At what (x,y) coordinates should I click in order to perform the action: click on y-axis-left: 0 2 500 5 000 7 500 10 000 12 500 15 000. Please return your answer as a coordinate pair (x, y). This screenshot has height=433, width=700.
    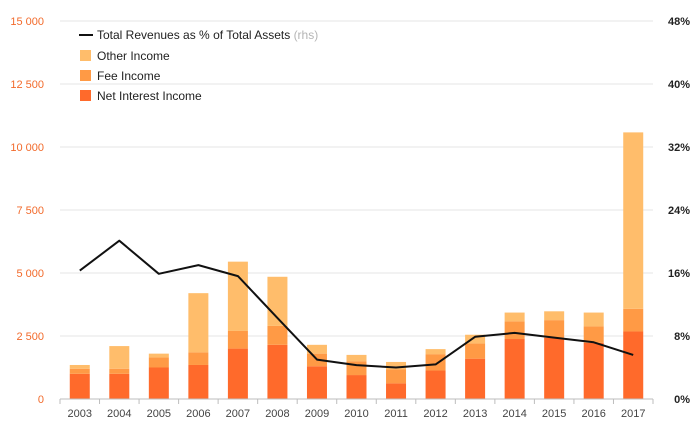
    Looking at the image, I should click on (27, 211).